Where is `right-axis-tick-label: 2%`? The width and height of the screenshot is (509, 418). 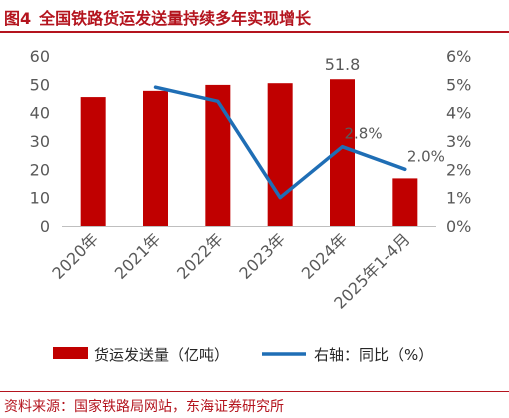
right-axis-tick-label: 2% is located at coordinates (458, 169).